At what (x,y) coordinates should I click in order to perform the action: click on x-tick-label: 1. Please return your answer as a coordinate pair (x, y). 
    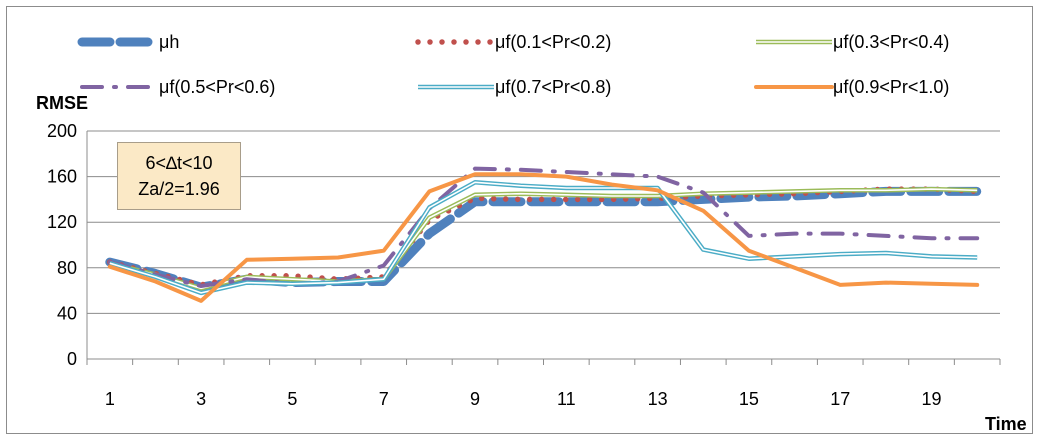
    Looking at the image, I should click on (110, 399).